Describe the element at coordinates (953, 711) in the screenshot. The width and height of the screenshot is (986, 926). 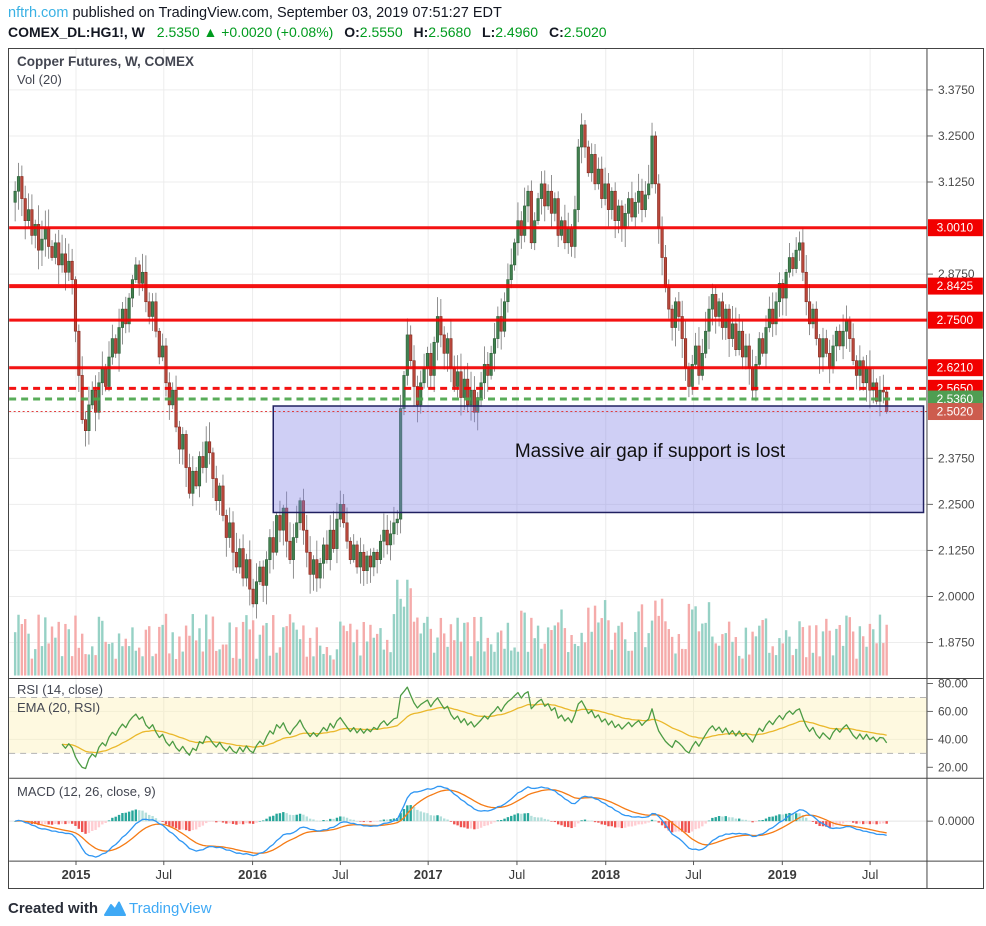
I see `rsi-tick-label: 60.00` at that location.